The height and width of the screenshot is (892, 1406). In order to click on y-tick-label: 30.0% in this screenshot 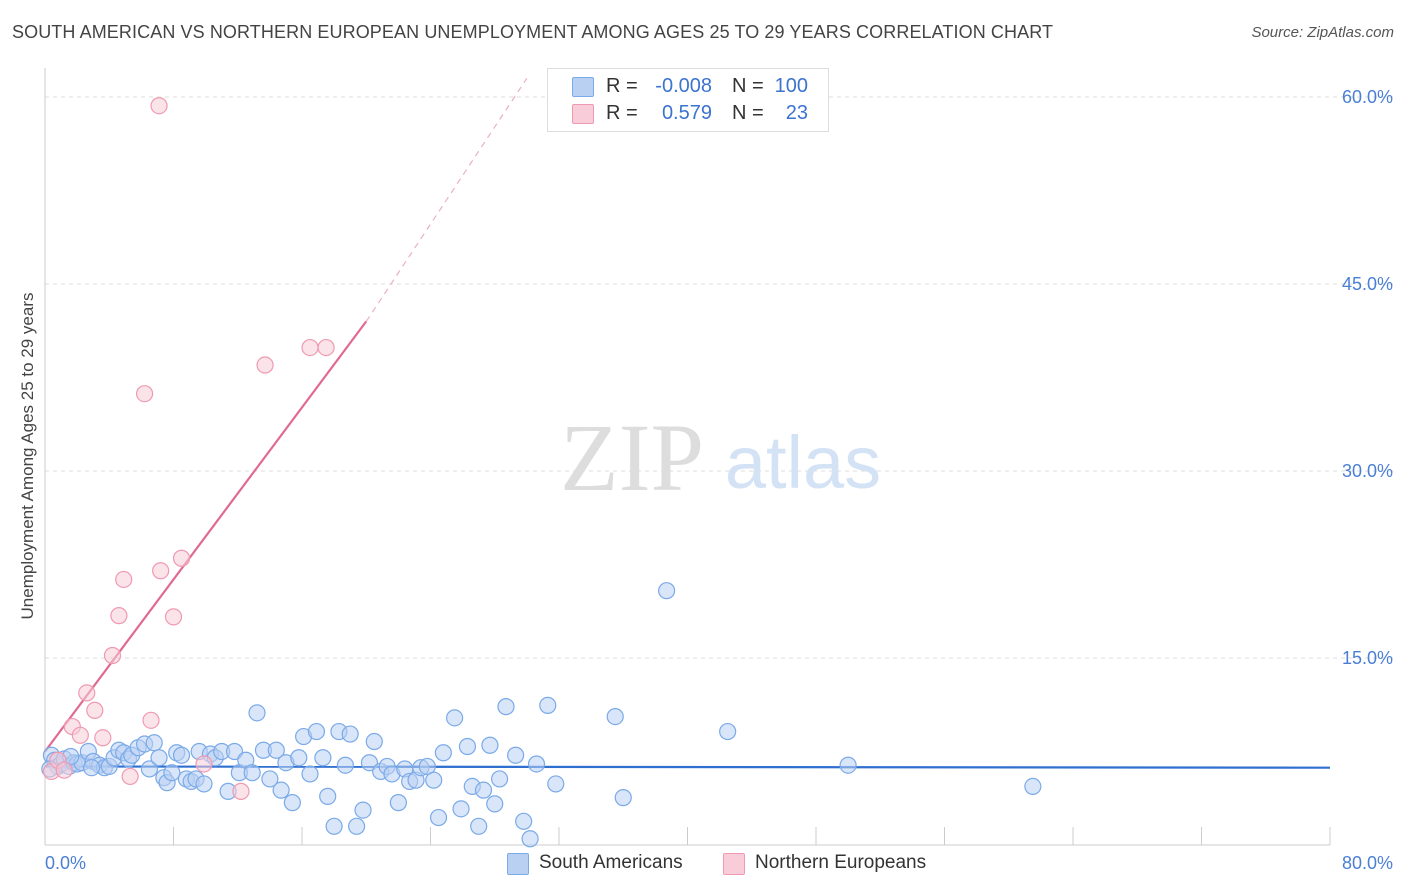, I will do `click(1367, 471)`.